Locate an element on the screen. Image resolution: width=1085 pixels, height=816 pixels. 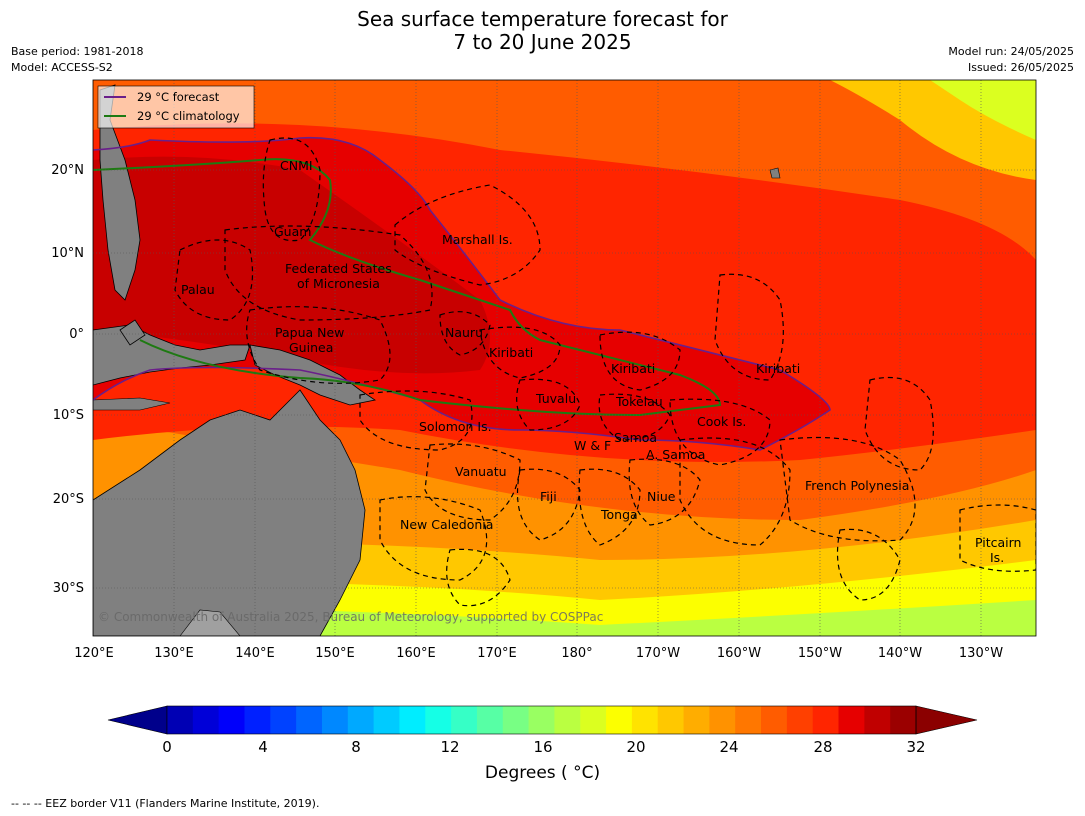
lon-label: 120°E is located at coordinates (94, 653).